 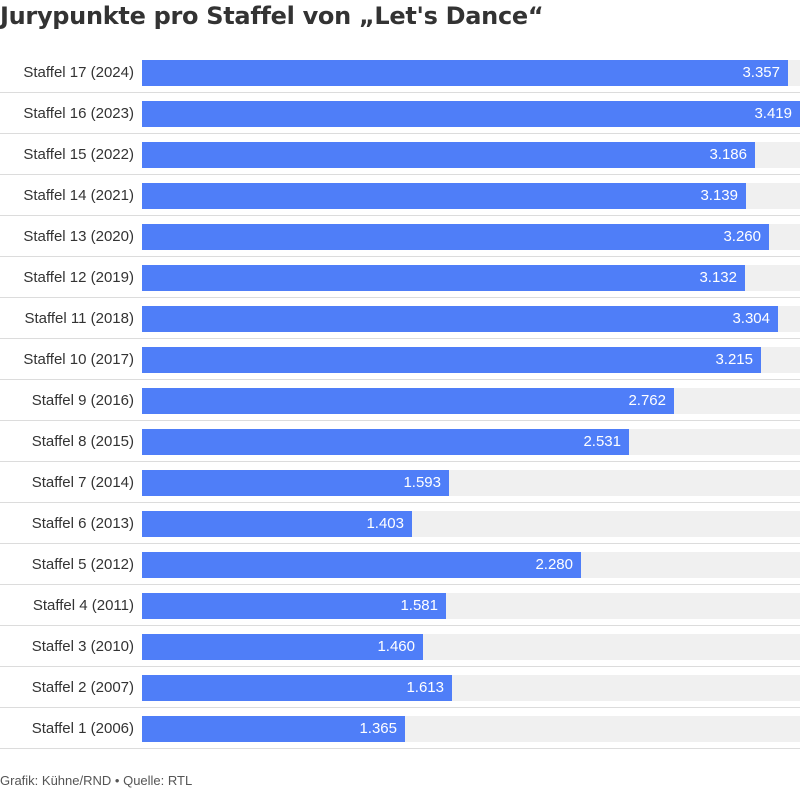 I want to click on bar-value-label: 3.419, so click(x=773, y=113).